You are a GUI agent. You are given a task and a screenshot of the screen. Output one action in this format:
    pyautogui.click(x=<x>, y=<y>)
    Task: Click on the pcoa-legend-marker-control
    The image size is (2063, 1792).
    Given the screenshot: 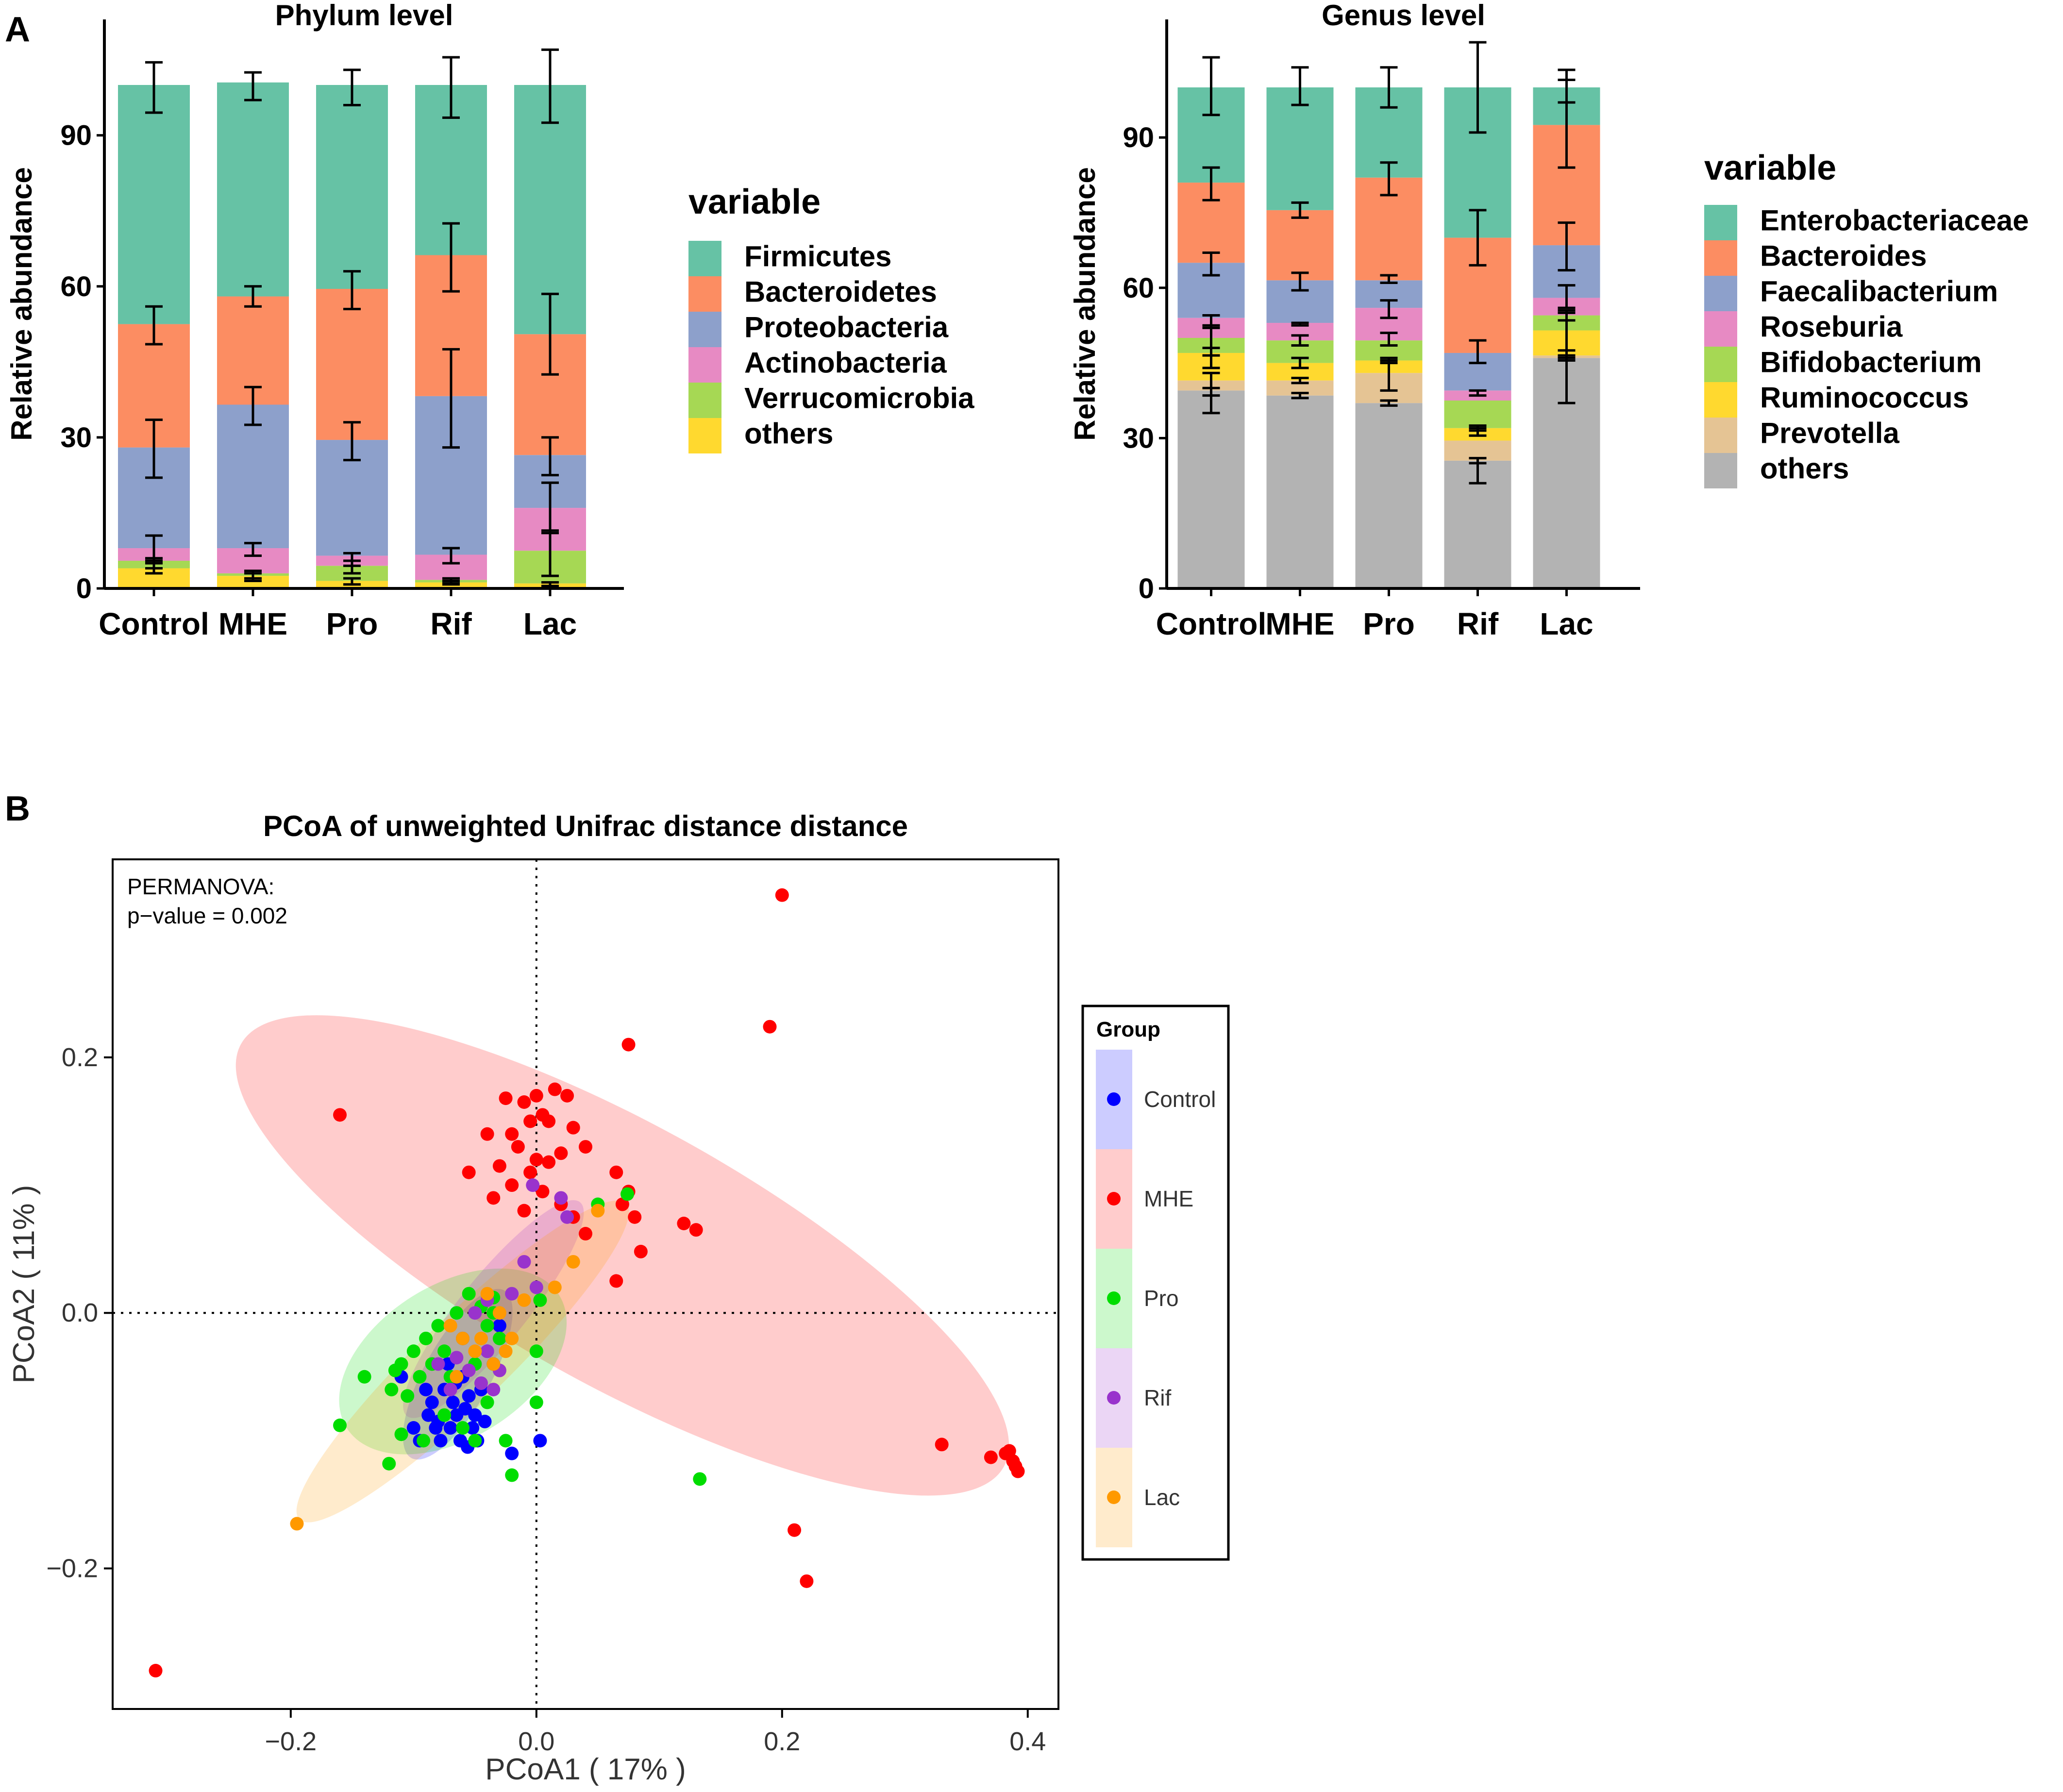 What is the action you would take?
    pyautogui.click(x=1114, y=1099)
    